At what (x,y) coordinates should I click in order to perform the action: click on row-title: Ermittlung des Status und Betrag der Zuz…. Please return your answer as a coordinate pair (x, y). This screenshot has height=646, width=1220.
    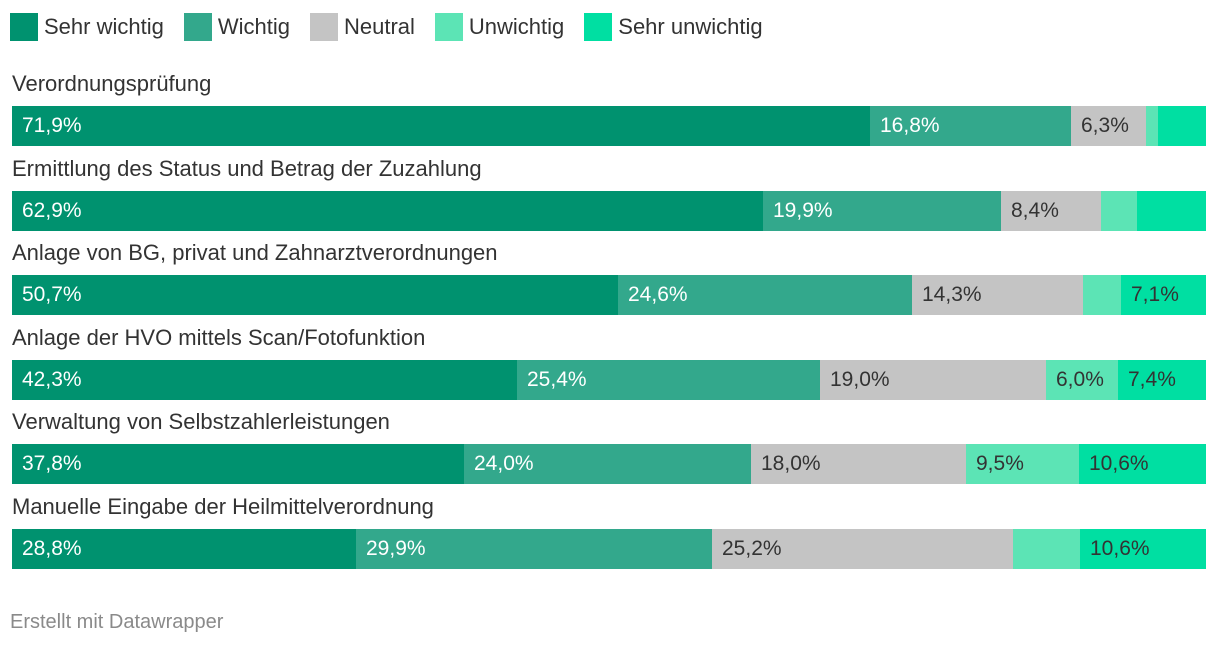
    Looking at the image, I should click on (247, 168).